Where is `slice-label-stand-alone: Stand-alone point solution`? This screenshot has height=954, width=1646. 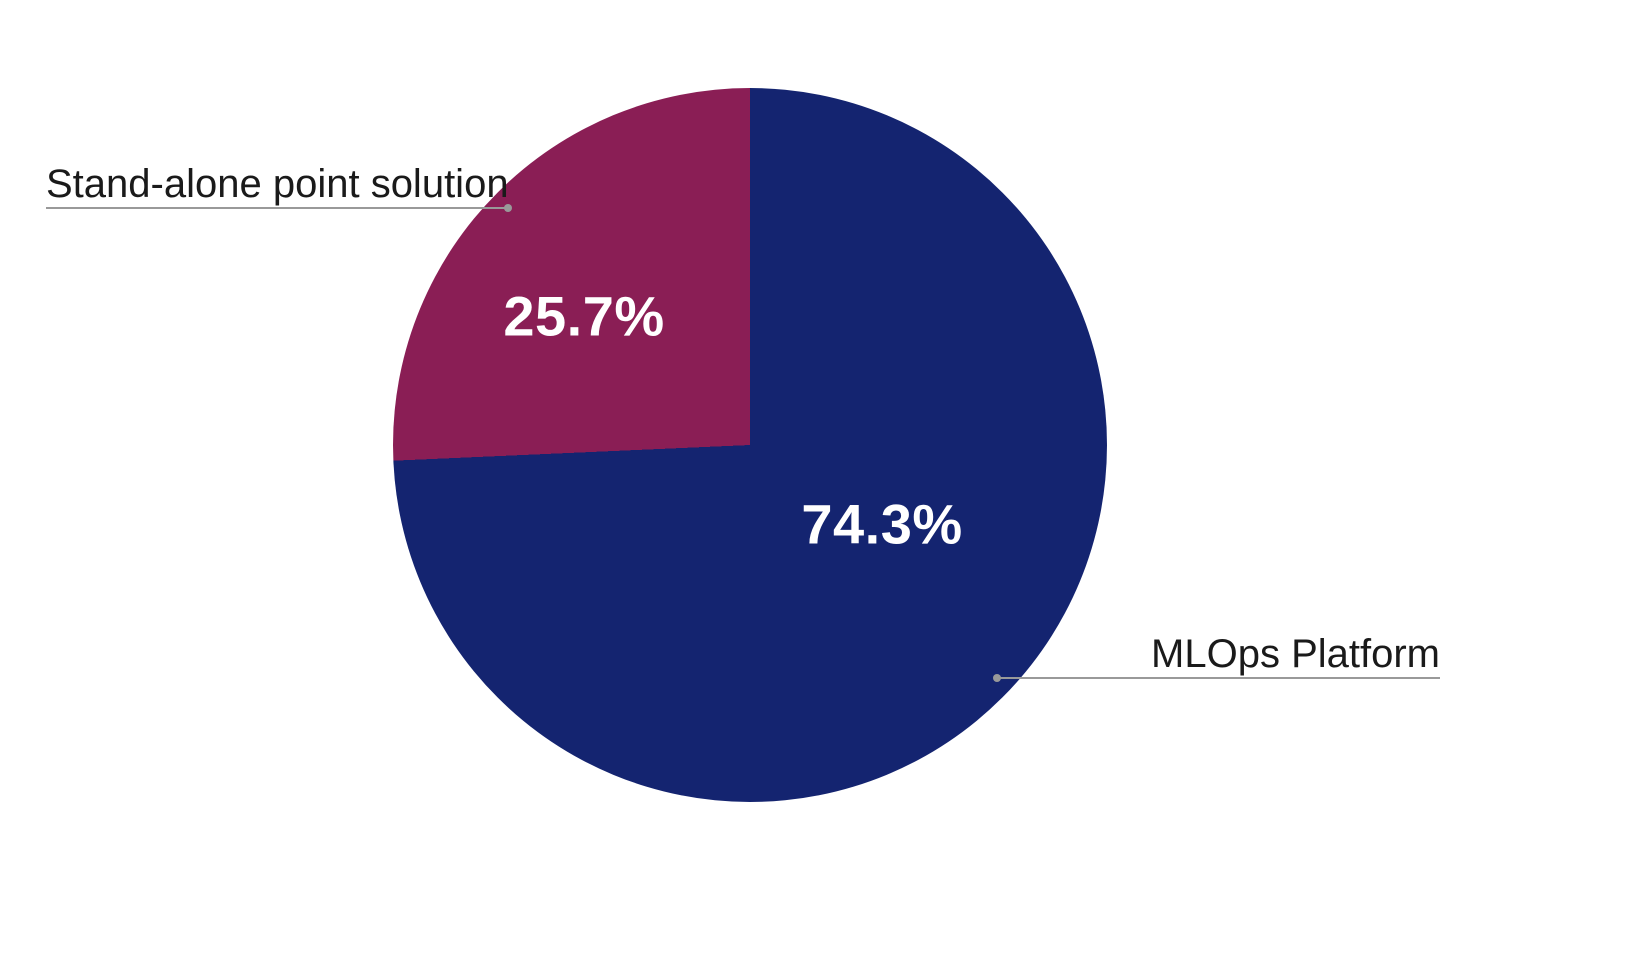 slice-label-stand-alone: Stand-alone point solution is located at coordinates (277, 184).